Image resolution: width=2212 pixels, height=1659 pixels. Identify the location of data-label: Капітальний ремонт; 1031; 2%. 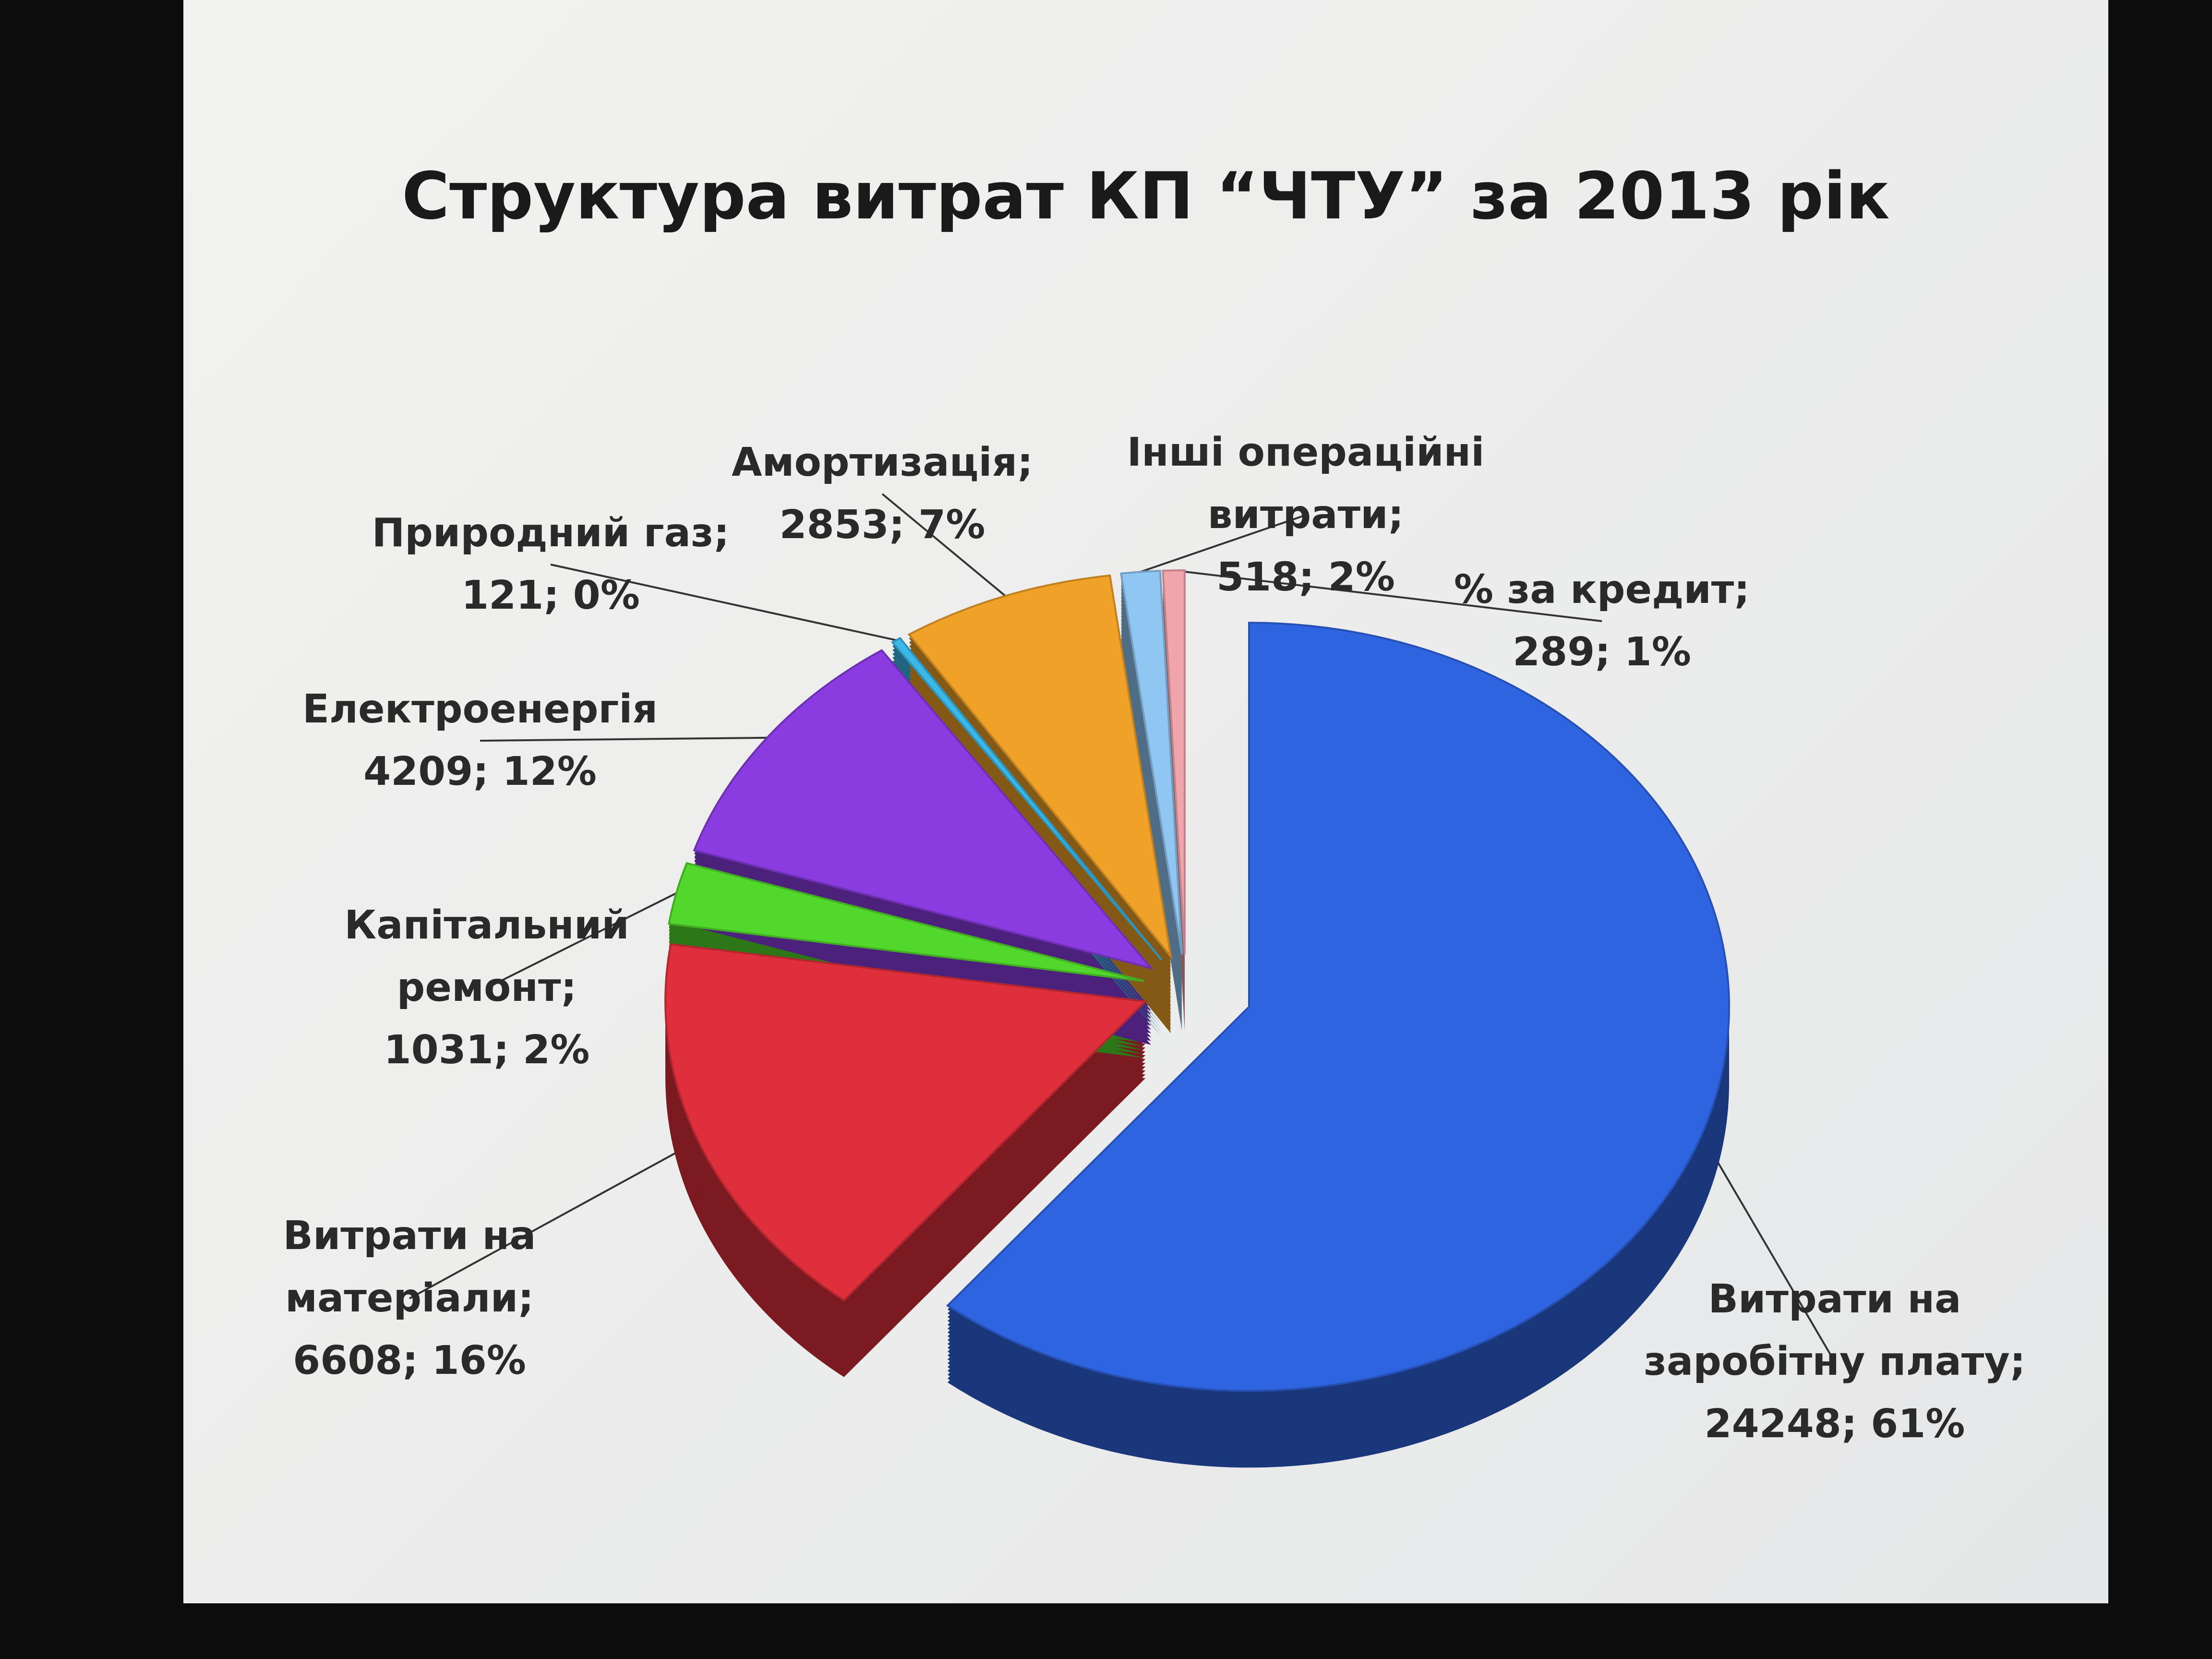
(487, 988).